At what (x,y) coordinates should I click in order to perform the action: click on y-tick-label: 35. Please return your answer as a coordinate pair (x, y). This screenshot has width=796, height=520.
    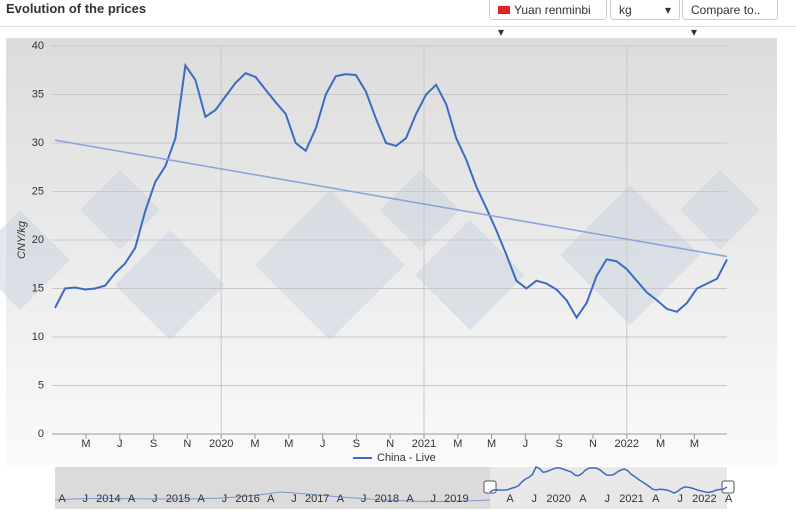
    Looking at the image, I should click on (38, 94).